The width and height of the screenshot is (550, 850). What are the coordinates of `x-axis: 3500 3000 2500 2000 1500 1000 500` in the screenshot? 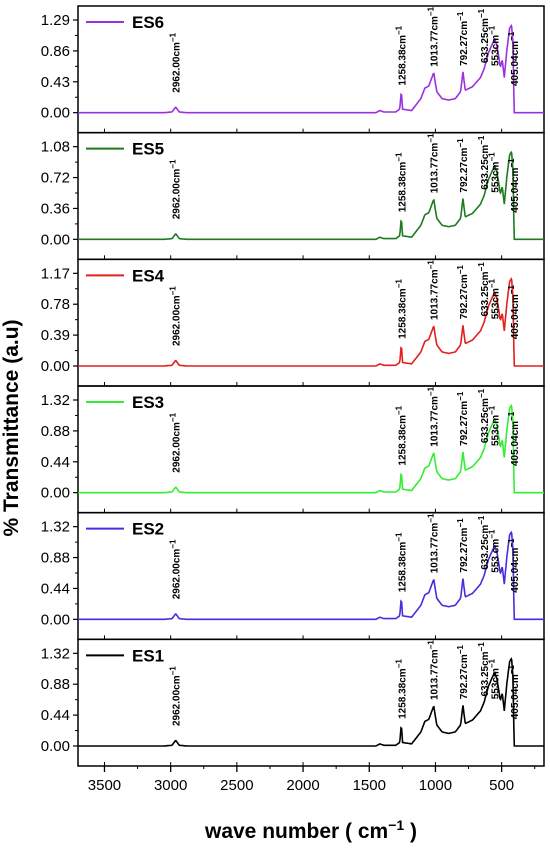 It's located at (312, 780).